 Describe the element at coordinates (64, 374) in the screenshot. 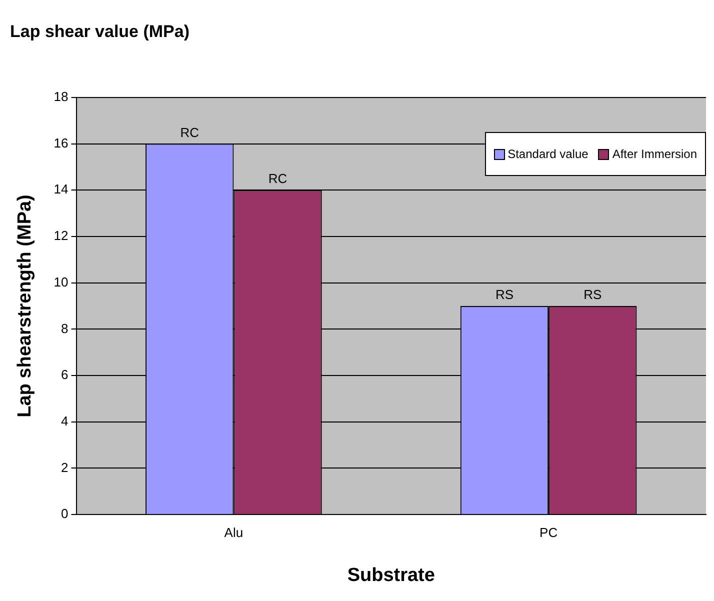

I see `y-tick-label: 6` at that location.